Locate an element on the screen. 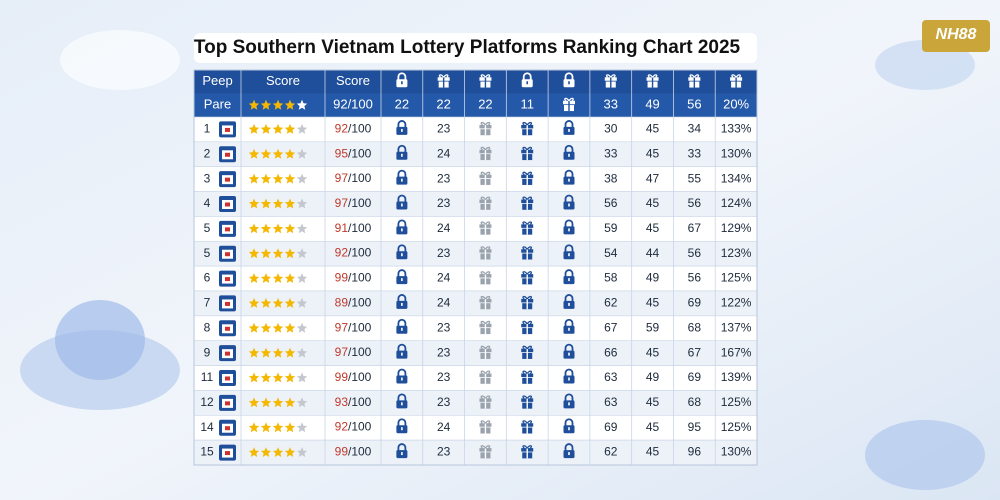 The width and height of the screenshot is (1000, 500). stat: 58 is located at coordinates (611, 278).